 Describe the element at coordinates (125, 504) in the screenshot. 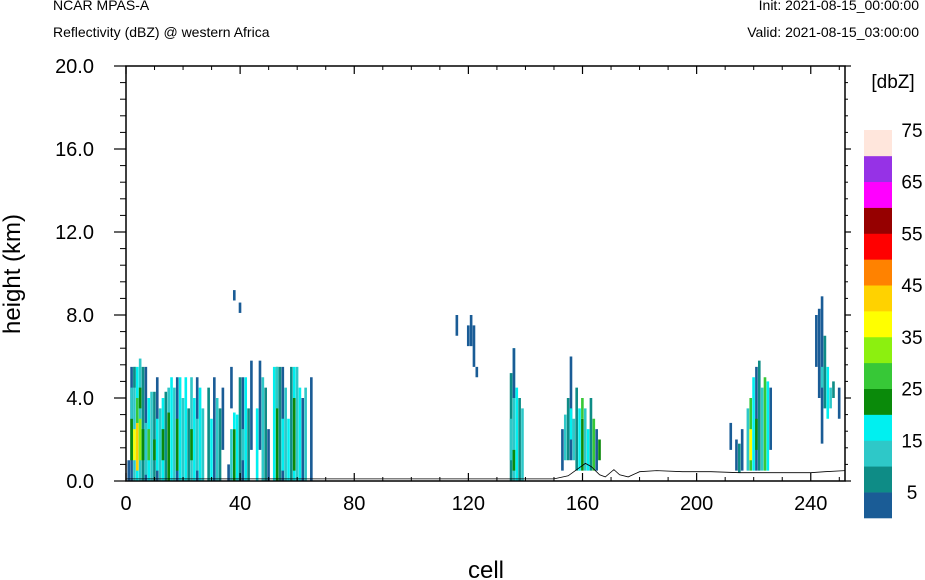

I see `x-tick-label: 0` at that location.